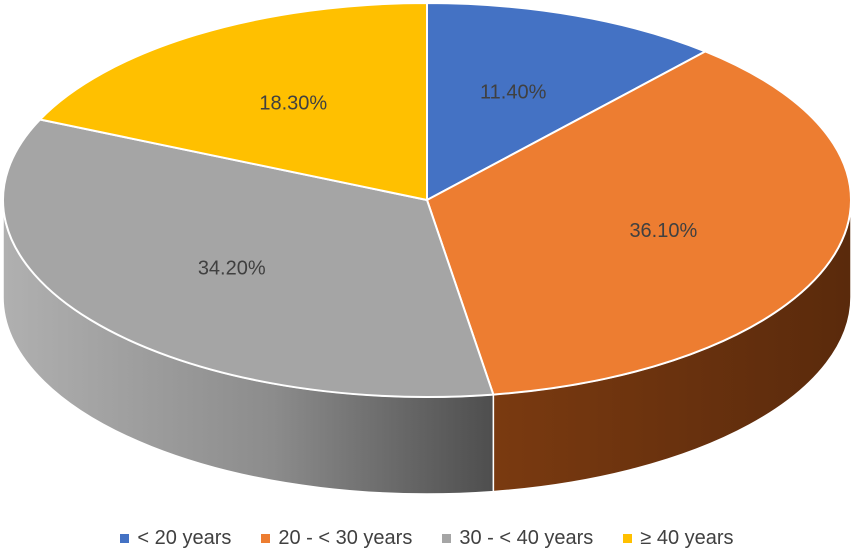  What do you see at coordinates (184, 537) in the screenshot?
I see `legend-label-under-20: < 20 years` at bounding box center [184, 537].